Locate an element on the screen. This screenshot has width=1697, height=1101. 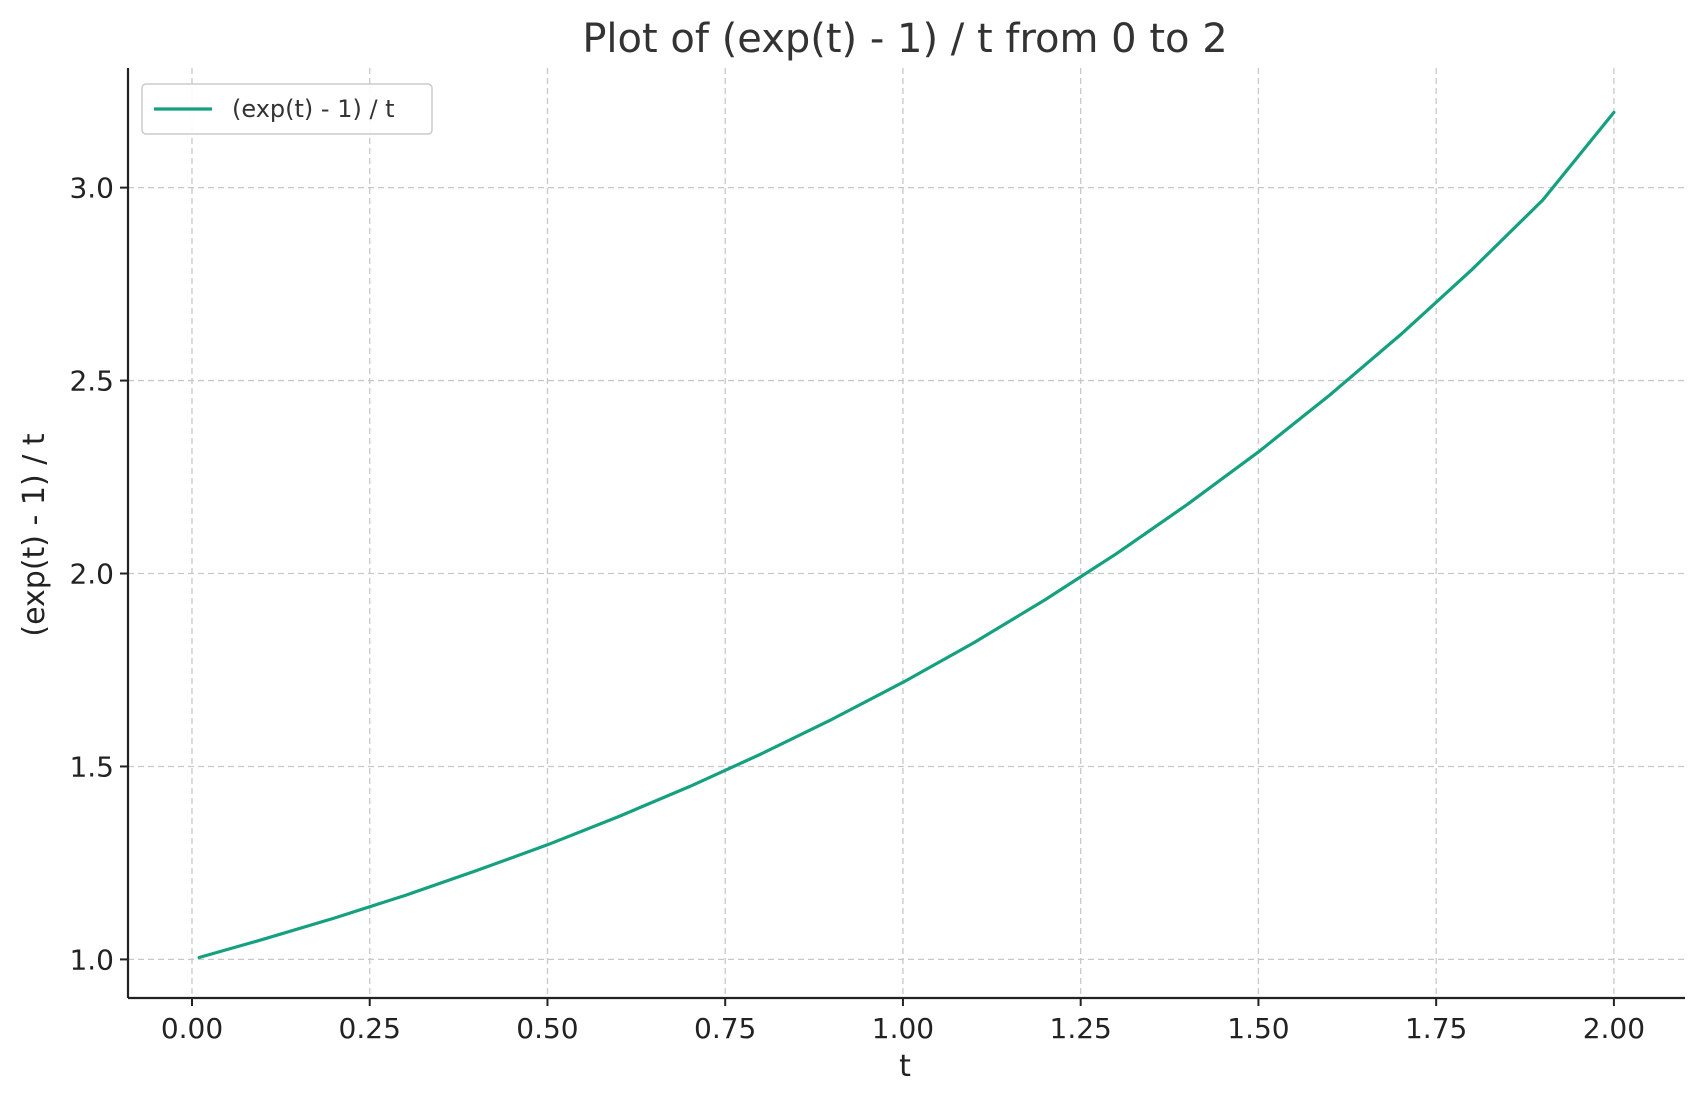
x-tick-label: 1.50 is located at coordinates (1258, 1028).